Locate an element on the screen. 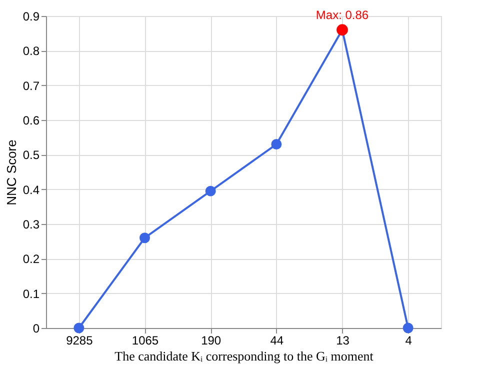 The width and height of the screenshot is (478, 379). x-tick-label: 4 is located at coordinates (408, 341).